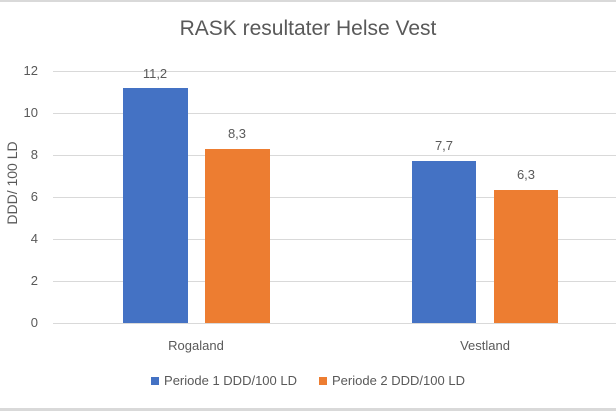  Describe the element at coordinates (155, 73) in the screenshot. I see `data-label: 11,2` at that location.